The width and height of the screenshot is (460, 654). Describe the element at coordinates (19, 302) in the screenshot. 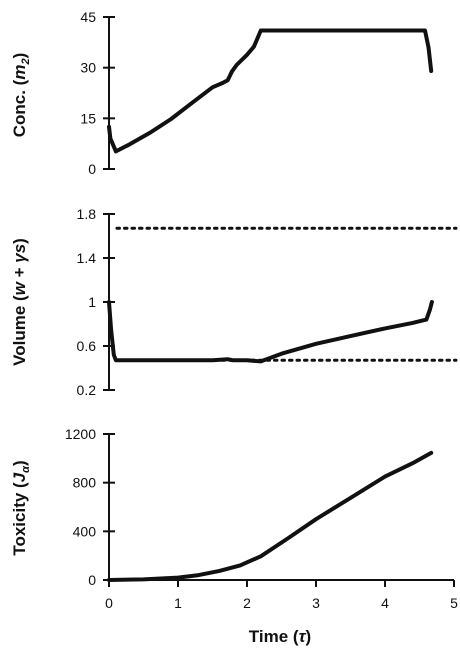

I see `volume-y-axis-title: Volume (w + γs)` at that location.